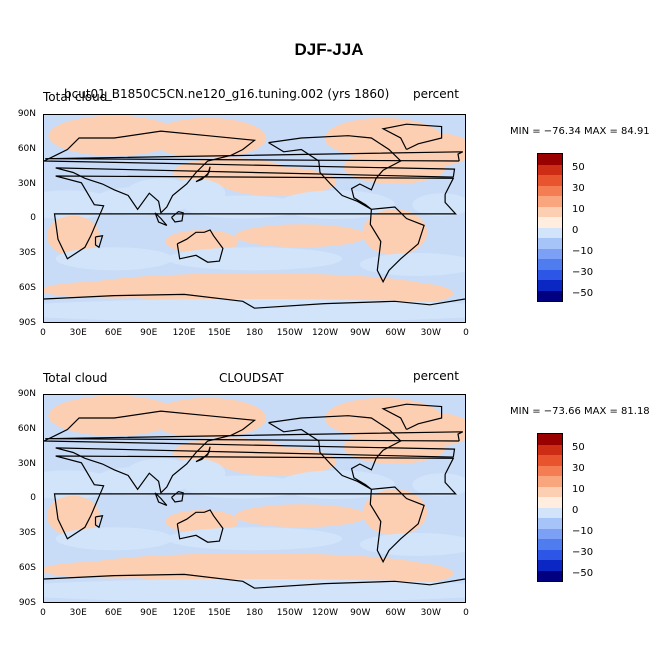  I want to click on x-tick-label: 30E, so click(78, 613).